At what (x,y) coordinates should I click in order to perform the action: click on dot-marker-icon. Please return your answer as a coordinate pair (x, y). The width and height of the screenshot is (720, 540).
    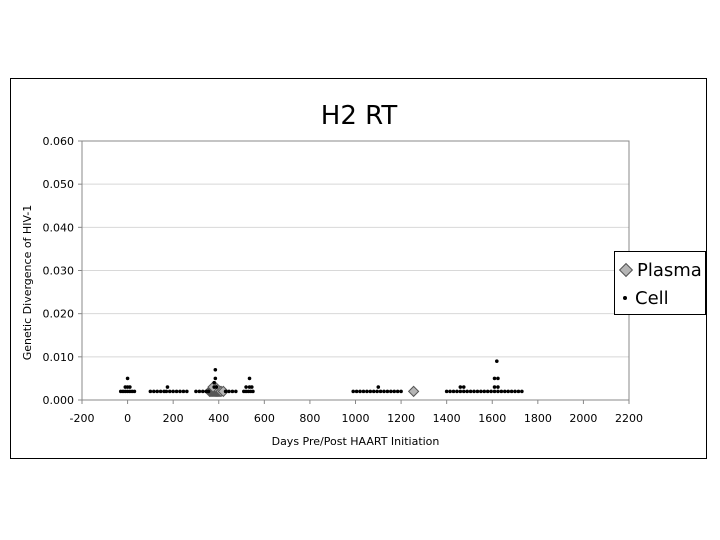
    Looking at the image, I should click on (625, 298).